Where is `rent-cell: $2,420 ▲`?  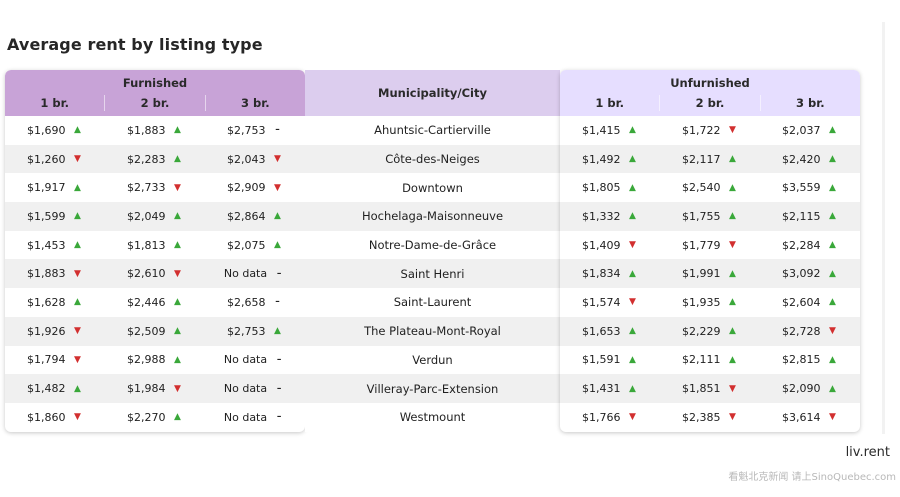 rent-cell: $2,420 ▲ is located at coordinates (810, 159).